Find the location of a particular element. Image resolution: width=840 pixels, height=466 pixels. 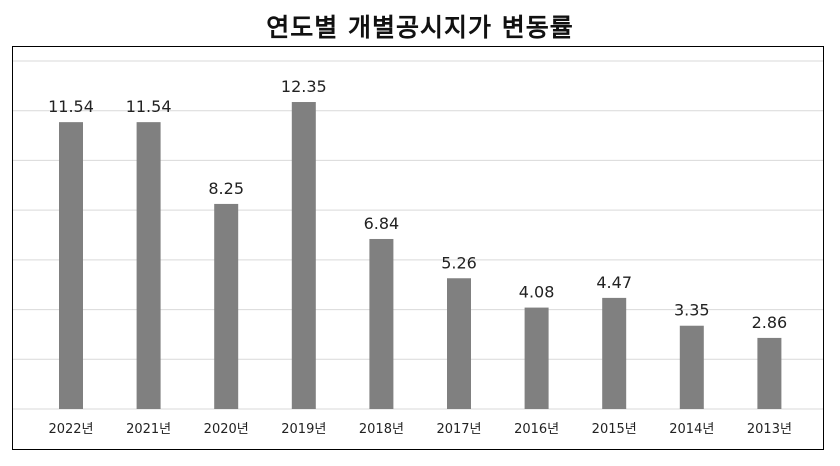

value-label: 5.26 is located at coordinates (459, 262).